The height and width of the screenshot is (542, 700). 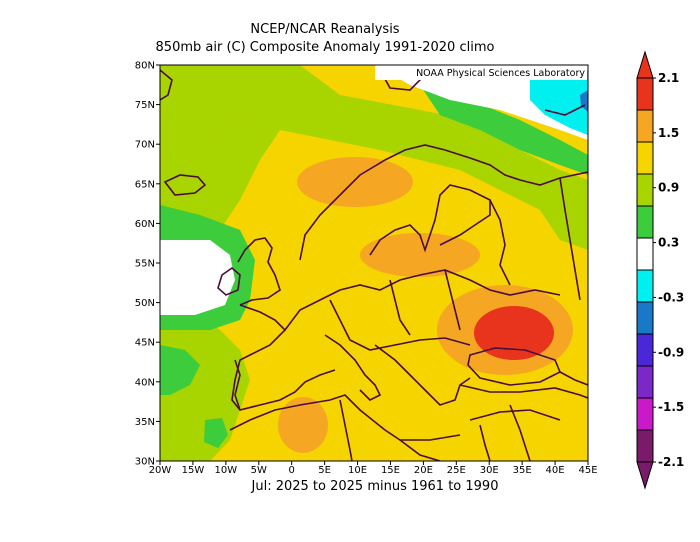 I want to click on caucasus-coast, so click(x=573, y=378).